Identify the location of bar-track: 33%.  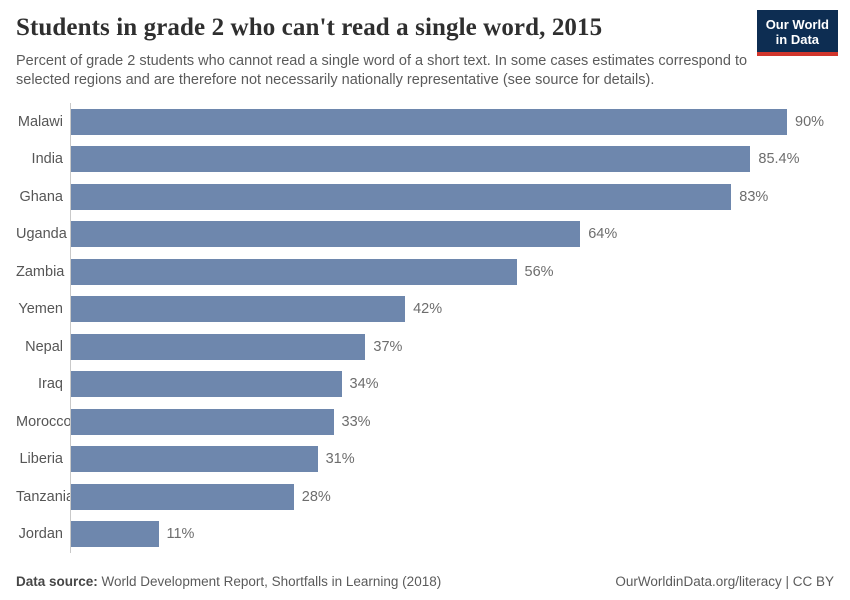
(460, 422).